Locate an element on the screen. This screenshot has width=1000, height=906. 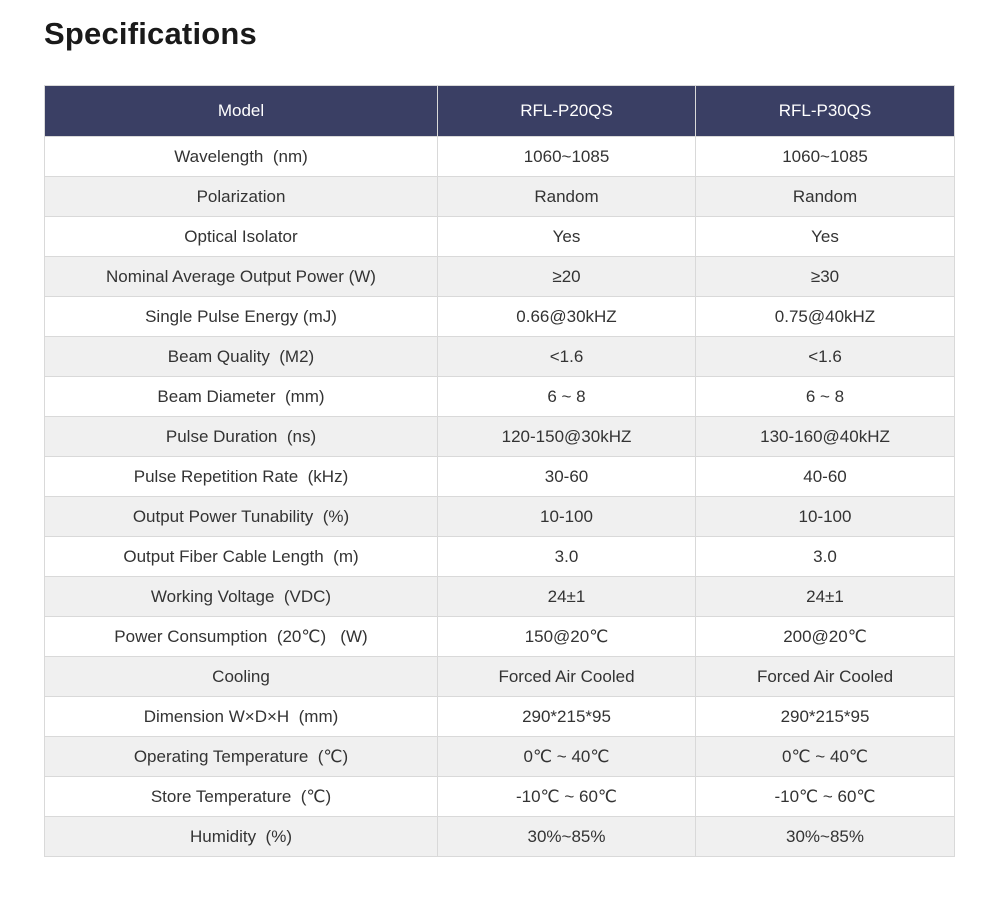
spec-value-p20qs: 10-100 is located at coordinates (566, 516).